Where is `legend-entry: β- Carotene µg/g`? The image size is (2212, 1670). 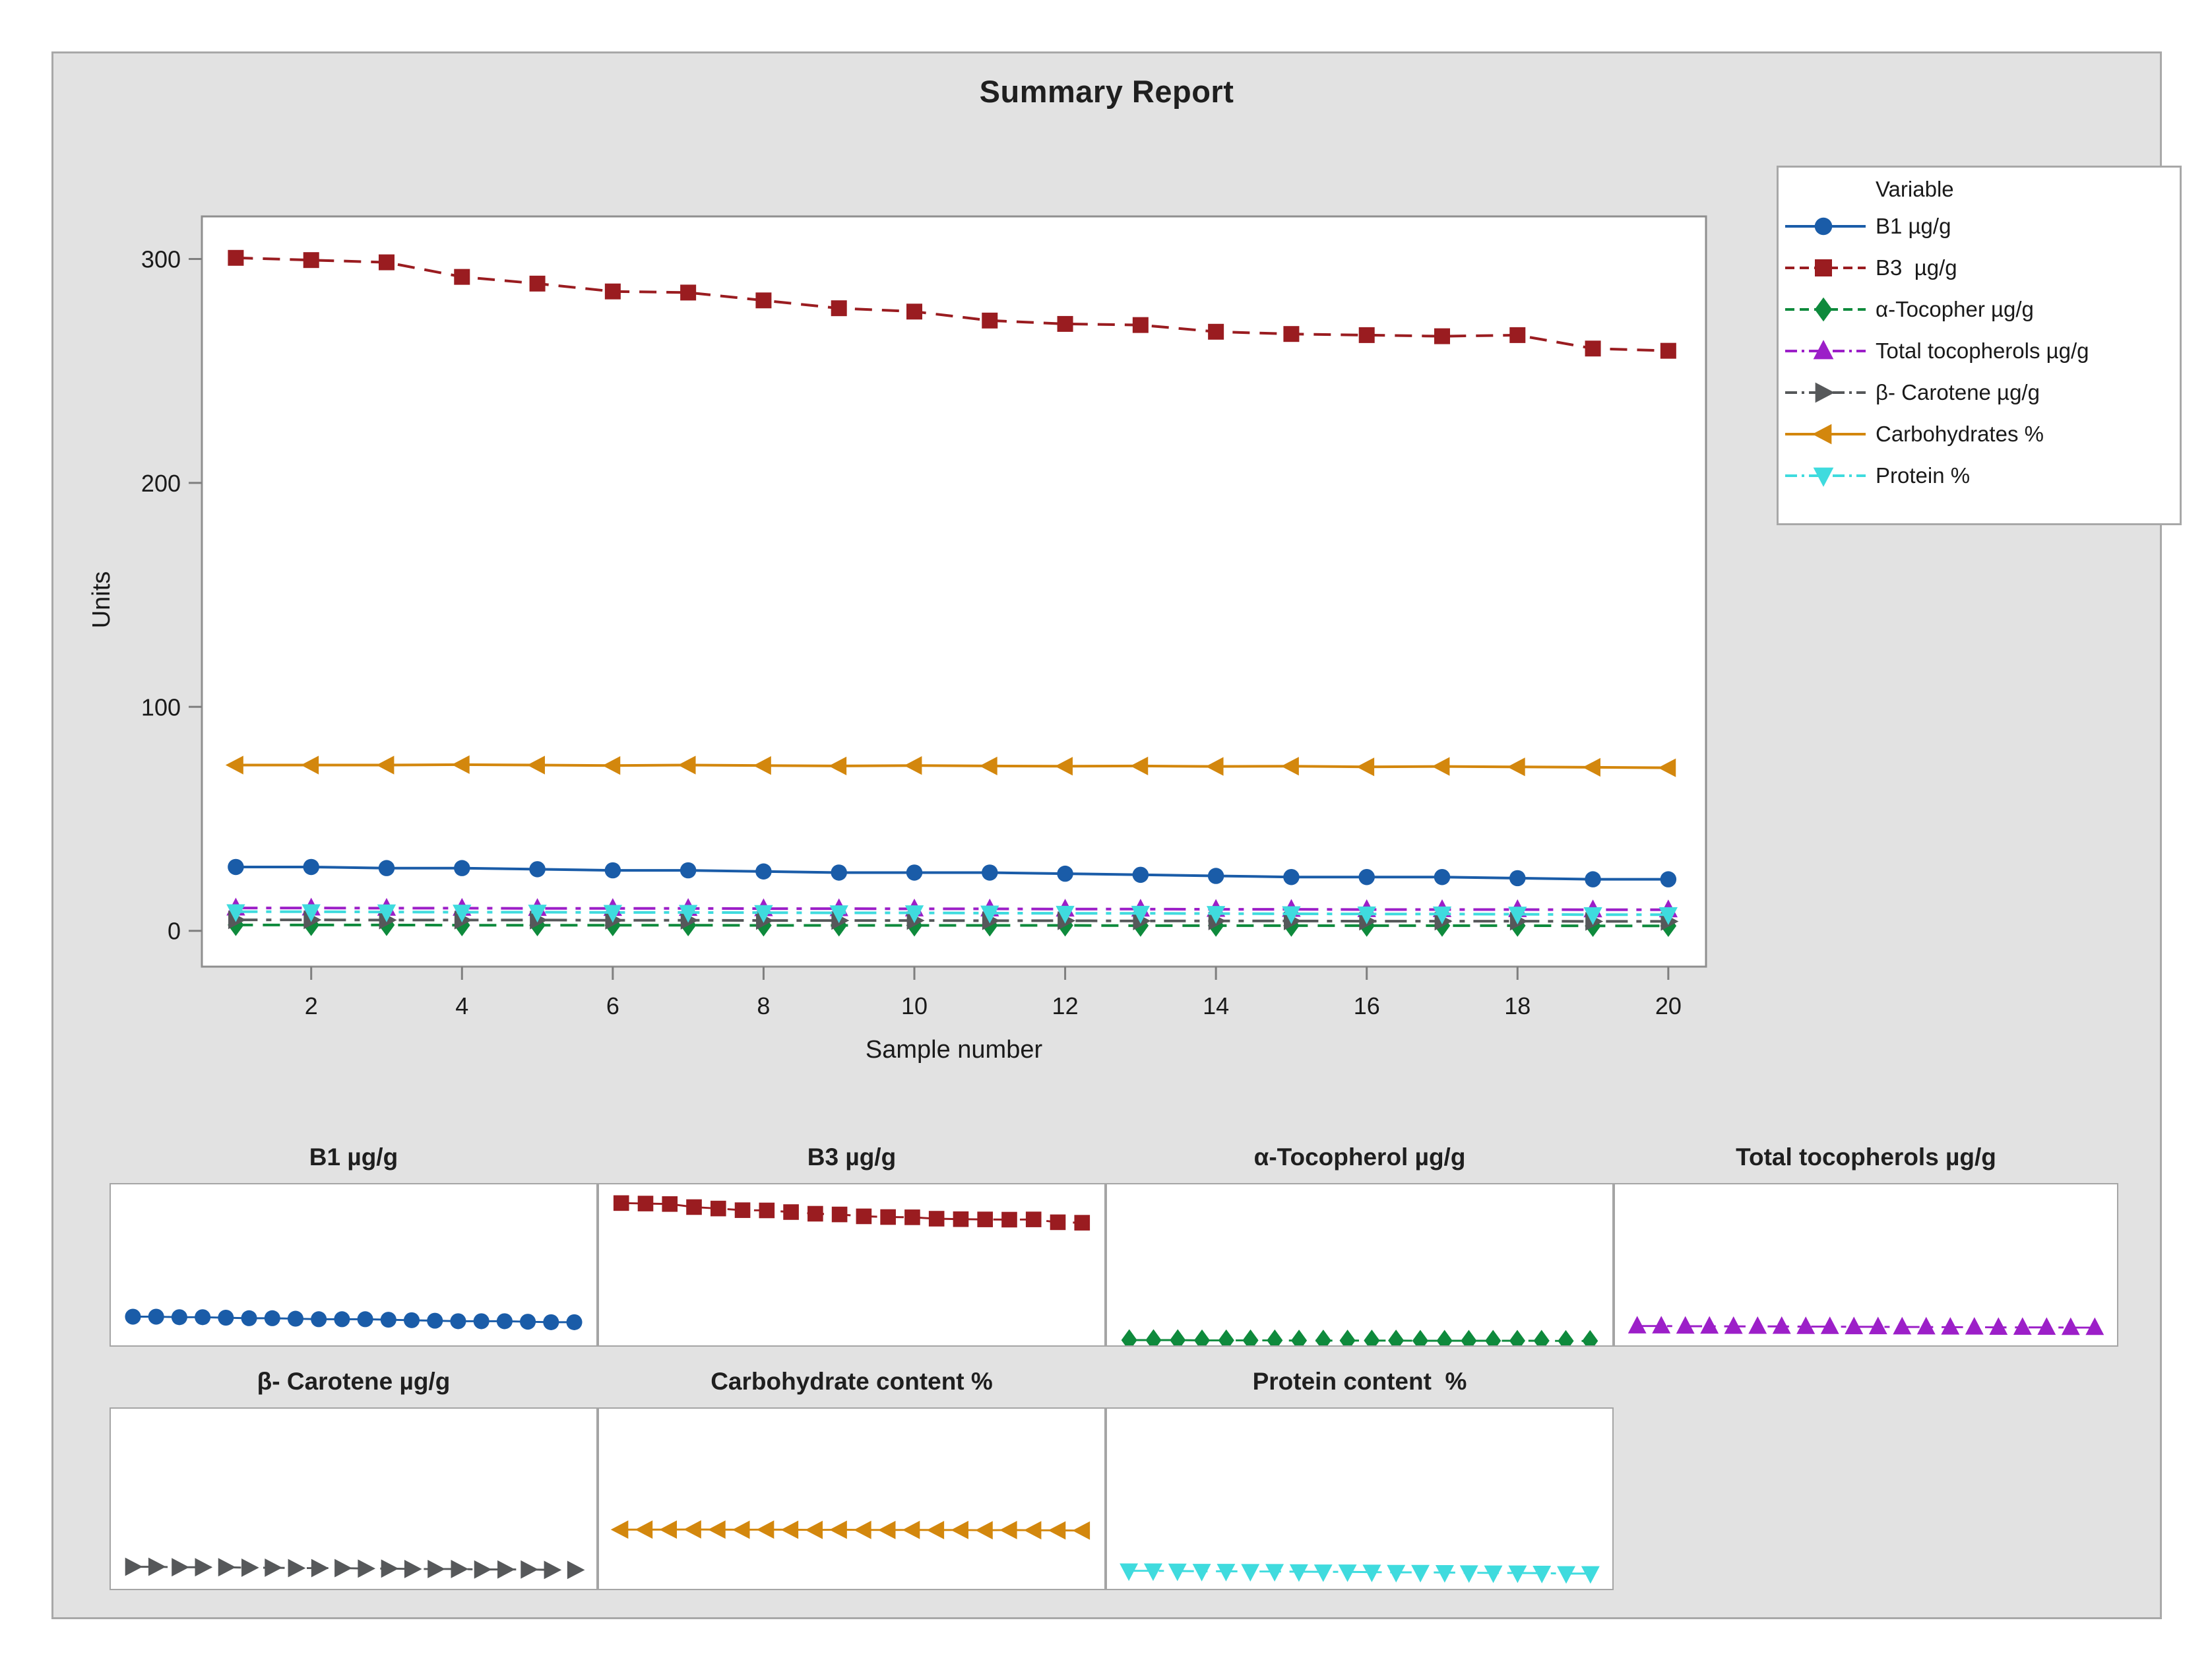
legend-entry: β- Carotene µg/g is located at coordinates (1979, 392).